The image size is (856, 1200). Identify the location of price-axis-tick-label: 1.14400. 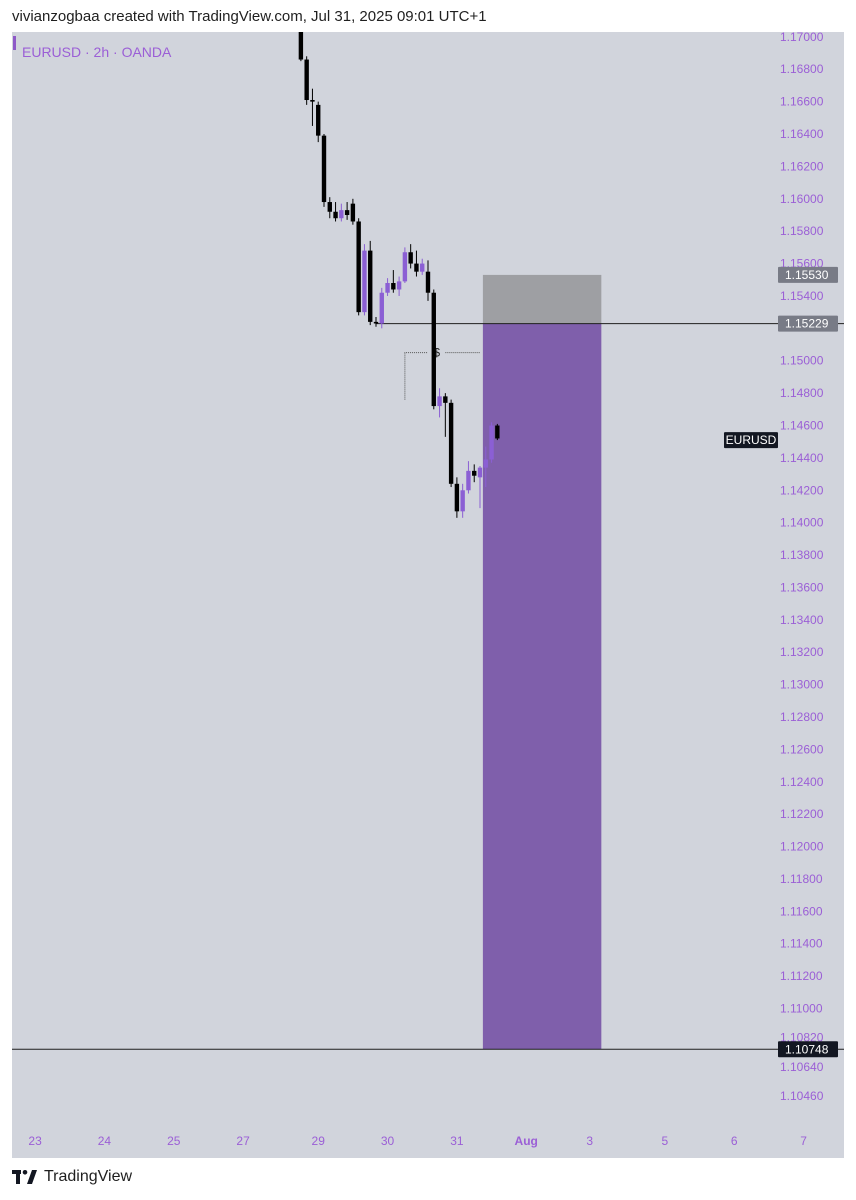
(802, 458).